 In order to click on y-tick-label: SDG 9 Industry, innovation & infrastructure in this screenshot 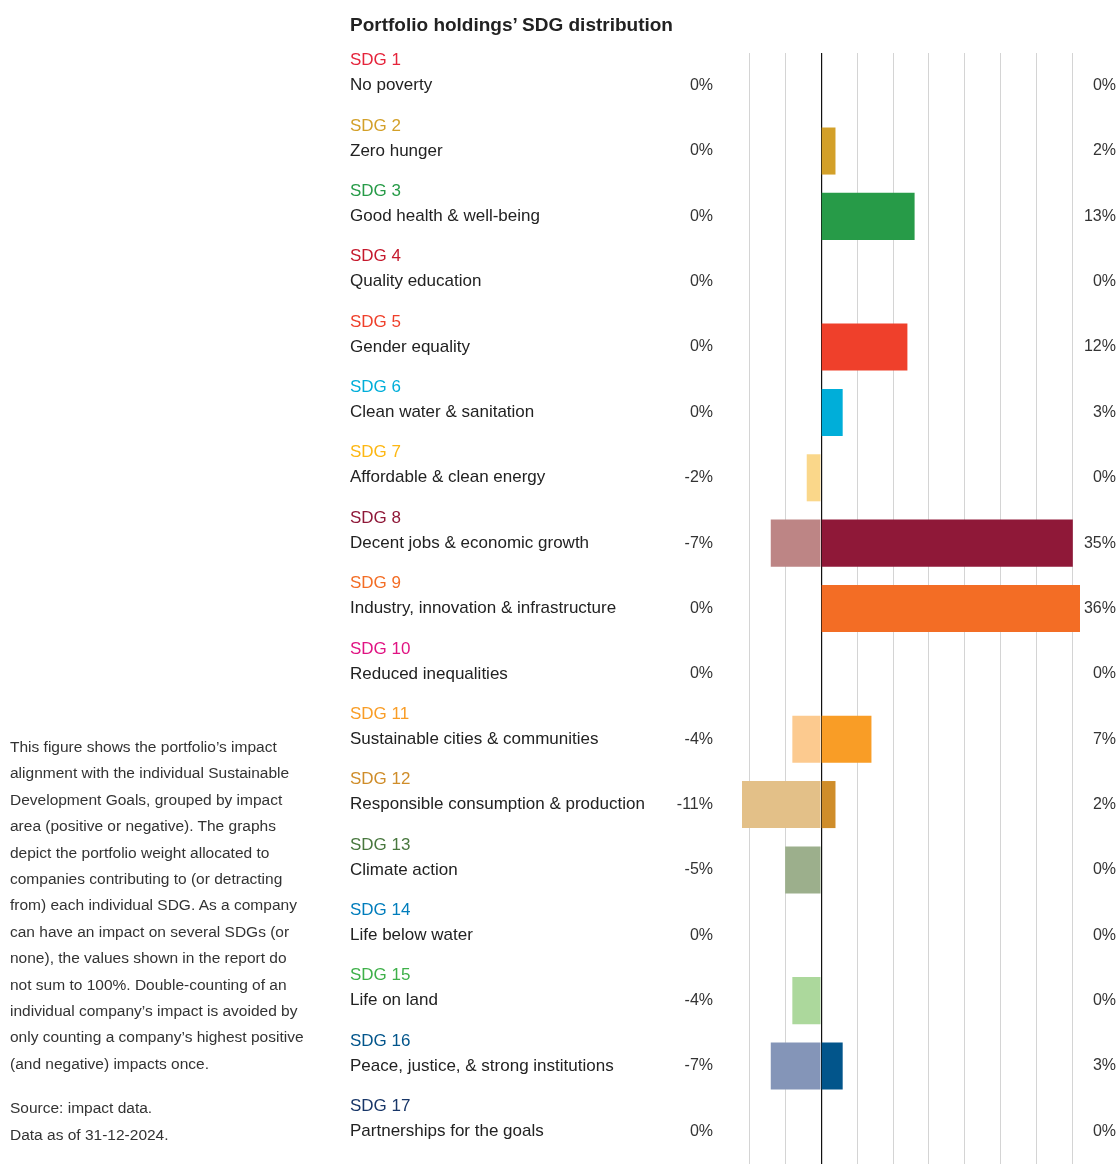, I will do `click(483, 595)`.